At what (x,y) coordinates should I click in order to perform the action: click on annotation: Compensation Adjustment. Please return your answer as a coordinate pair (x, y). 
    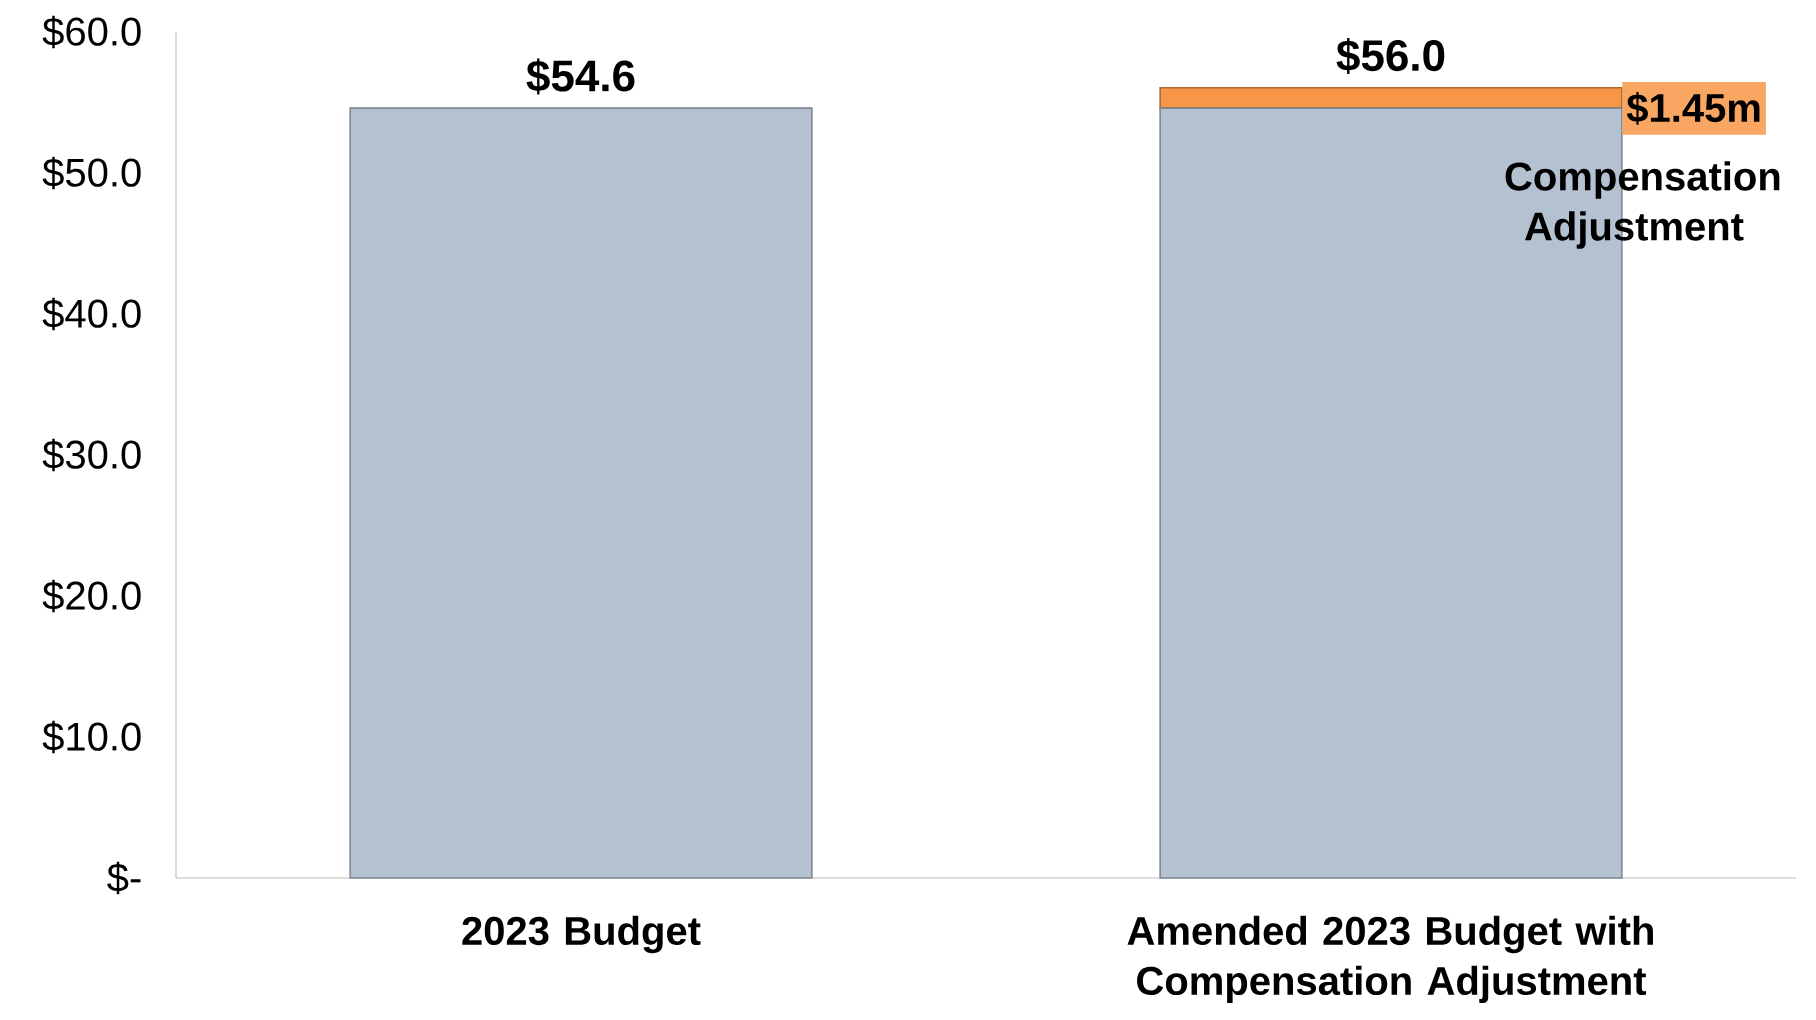
    Looking at the image, I should click on (1642, 205).